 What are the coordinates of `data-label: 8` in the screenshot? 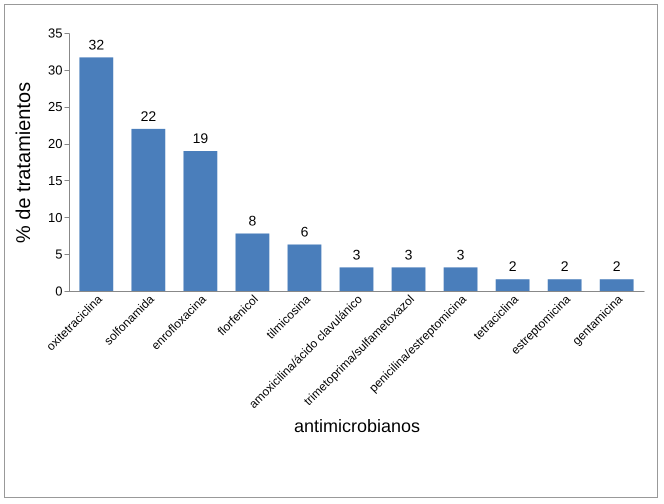 It's located at (252, 220).